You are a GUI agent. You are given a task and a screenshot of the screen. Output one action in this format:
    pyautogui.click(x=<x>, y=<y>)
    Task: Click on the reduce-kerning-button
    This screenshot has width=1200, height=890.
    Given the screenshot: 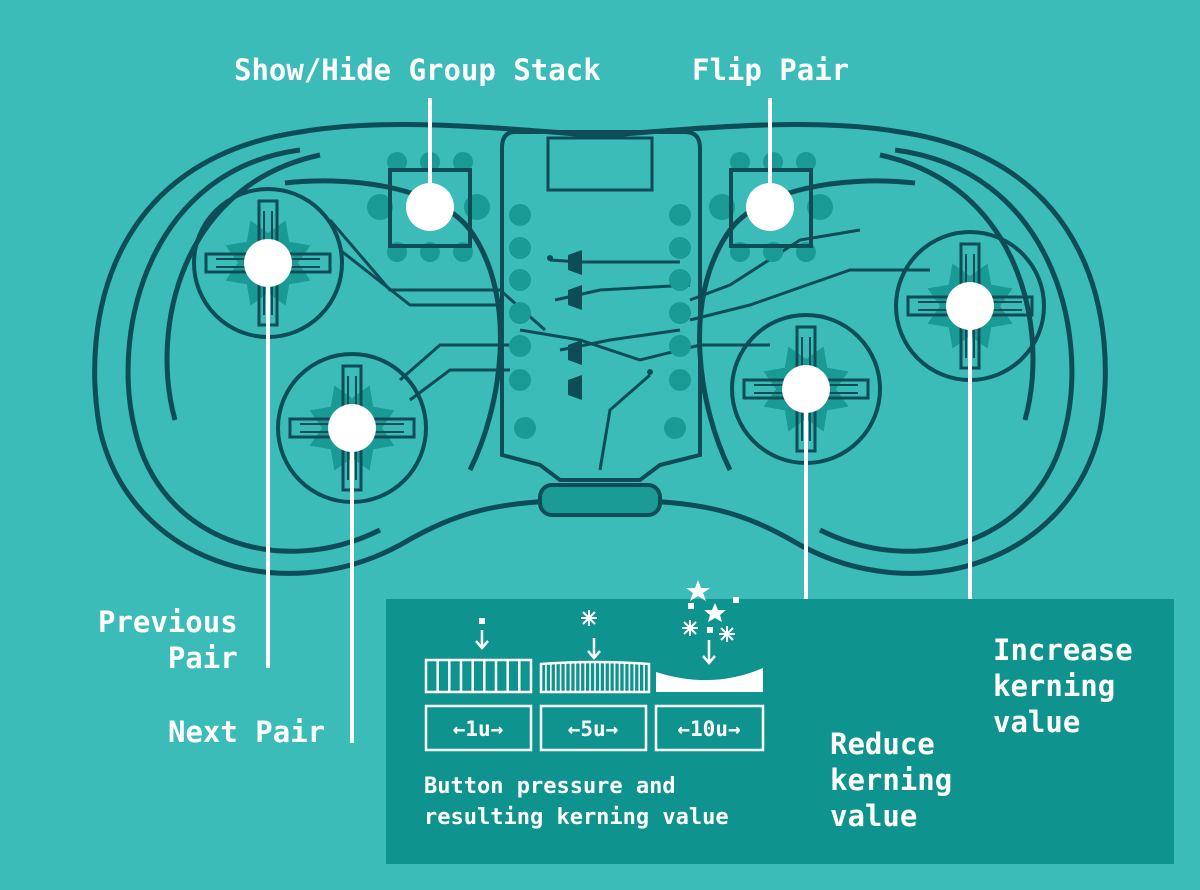 What is the action you would take?
    pyautogui.click(x=806, y=389)
    